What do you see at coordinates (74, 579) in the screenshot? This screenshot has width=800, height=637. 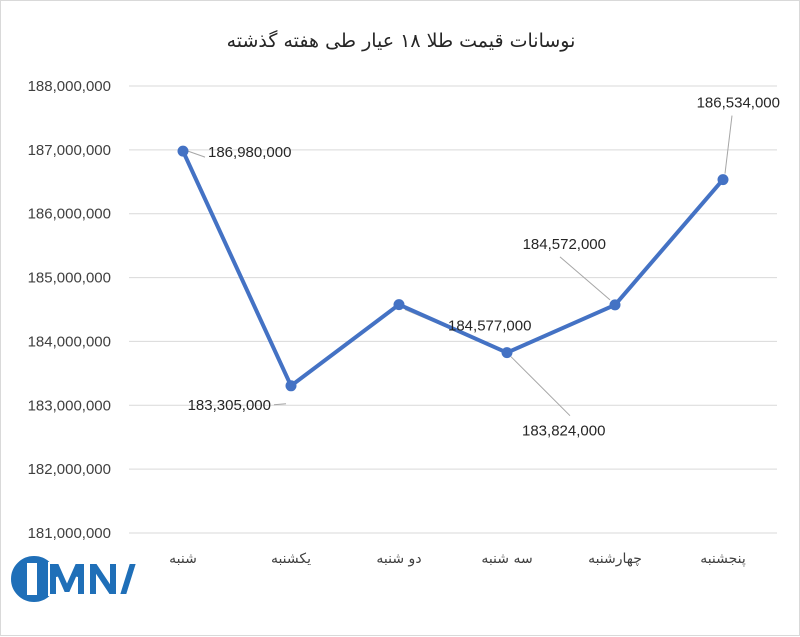 I see `imna-logo` at bounding box center [74, 579].